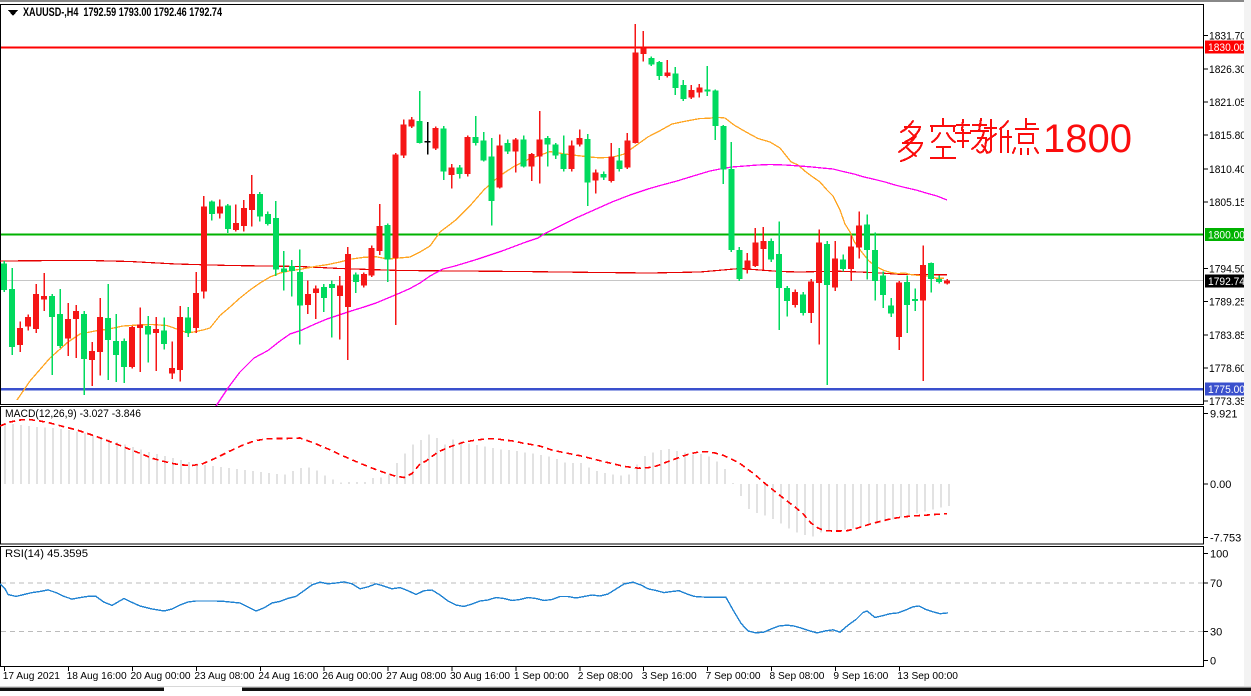  Describe the element at coordinates (797, 676) in the screenshot. I see `svg-text: 8 Sep 08:00` at that location.